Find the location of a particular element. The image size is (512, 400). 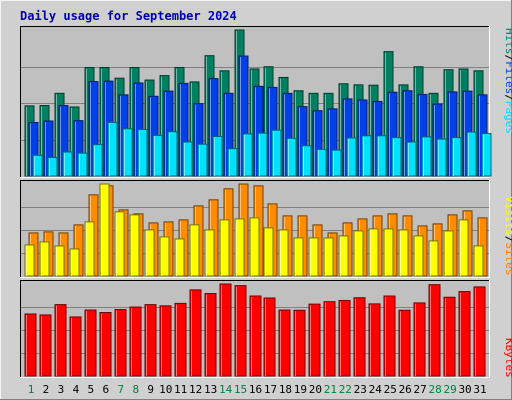

x-tick-day-18: 18 is located at coordinates (285, 389).